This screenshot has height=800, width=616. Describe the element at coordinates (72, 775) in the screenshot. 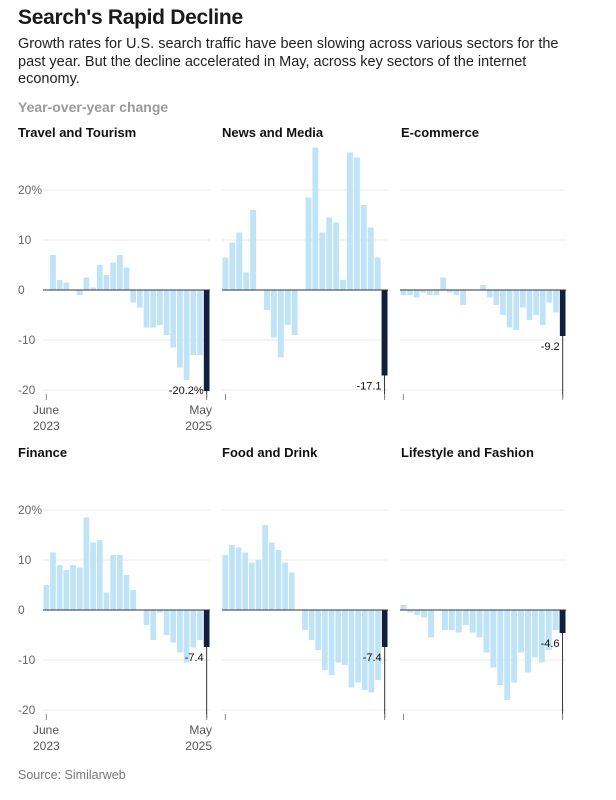

I see `source-note: Source: Similarweb` at that location.